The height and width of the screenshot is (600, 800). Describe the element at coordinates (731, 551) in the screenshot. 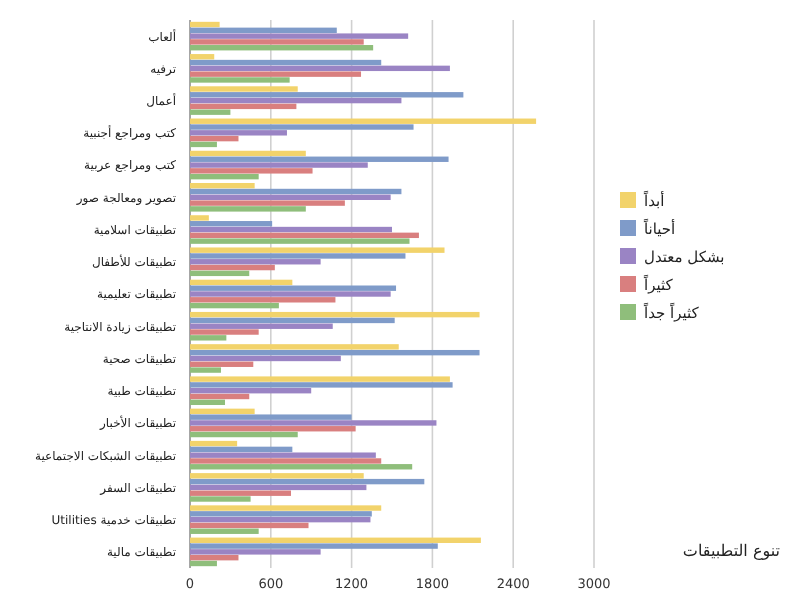

I see `text: تنوع التطبيقات` at that location.